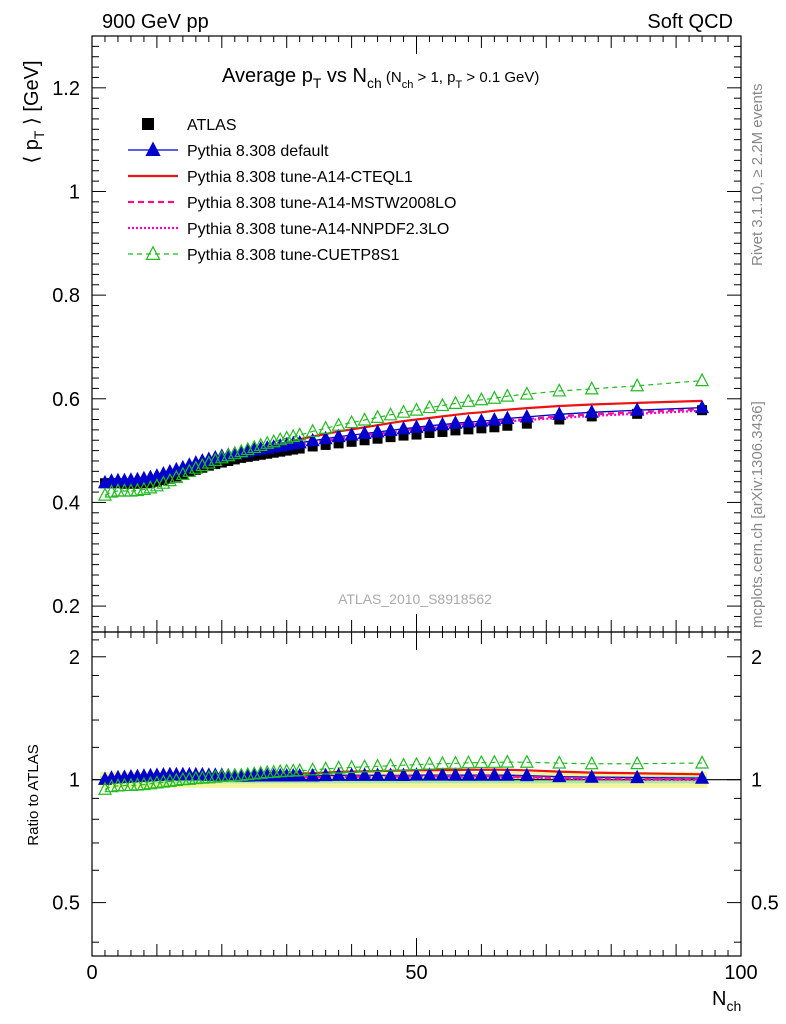  What do you see at coordinates (66, 400) in the screenshot?
I see `y-tick-label: 0.6` at bounding box center [66, 400].